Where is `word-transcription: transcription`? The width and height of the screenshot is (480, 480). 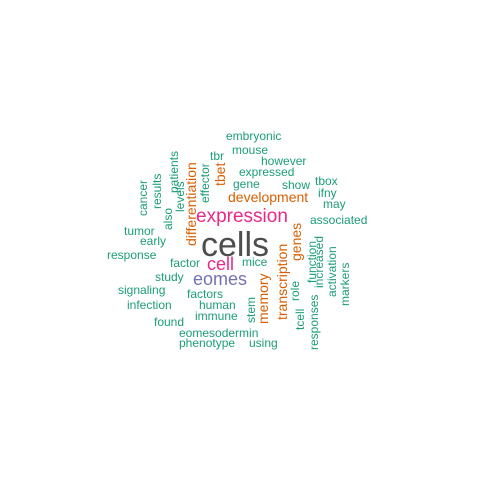
word-transcription: transcription is located at coordinates (282, 281).